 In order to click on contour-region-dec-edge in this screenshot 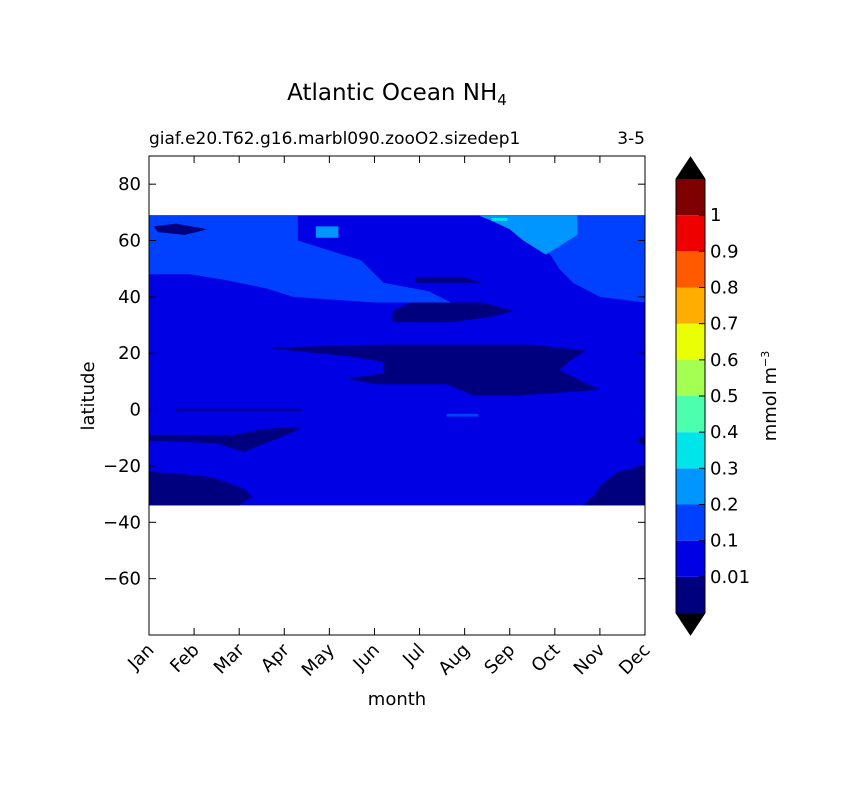, I will do `click(640, 440)`.